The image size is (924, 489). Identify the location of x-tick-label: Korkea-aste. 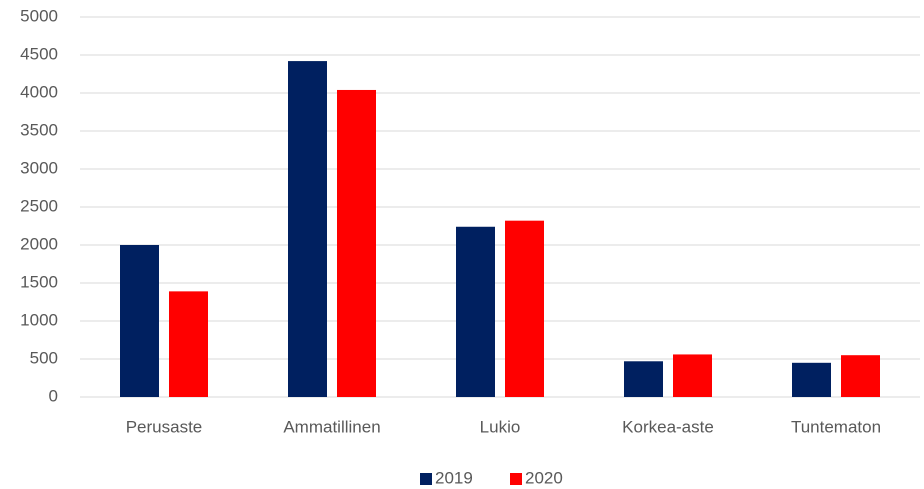
(668, 426).